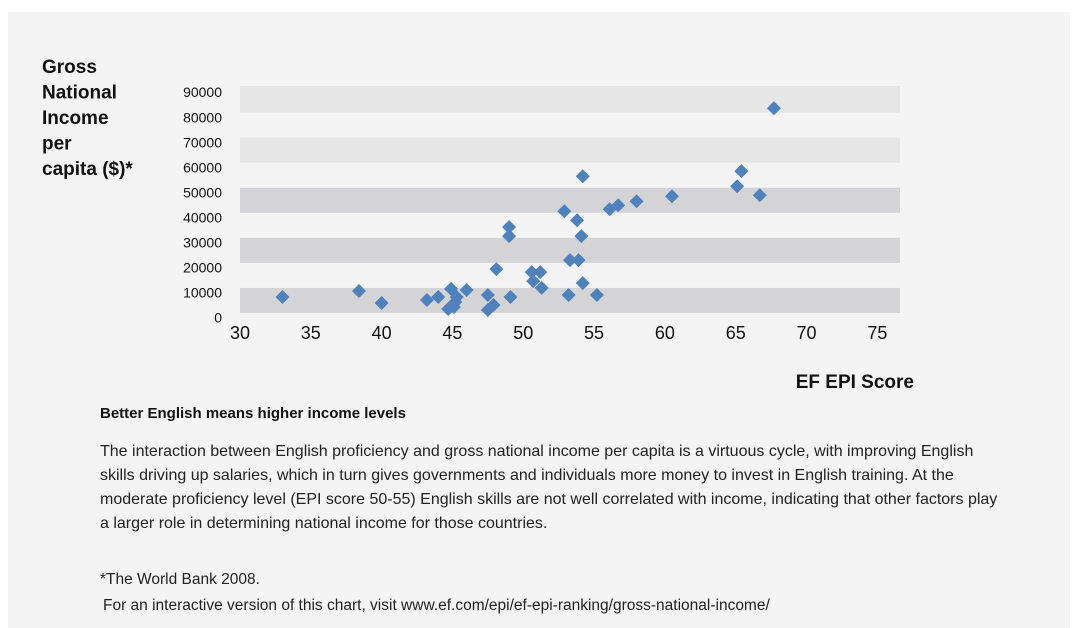 This screenshot has width=1075, height=628. What do you see at coordinates (57, 144) in the screenshot?
I see `y-axis-label: per` at bounding box center [57, 144].